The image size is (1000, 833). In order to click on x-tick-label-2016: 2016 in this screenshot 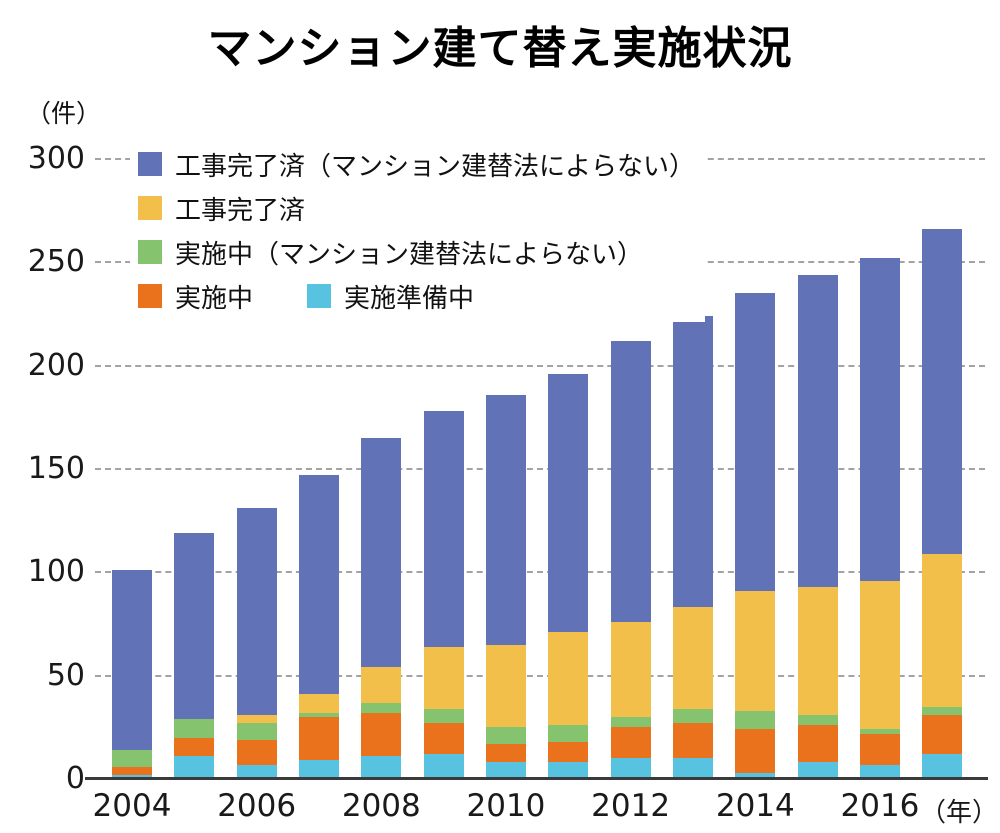, I will do `click(880, 806)`.